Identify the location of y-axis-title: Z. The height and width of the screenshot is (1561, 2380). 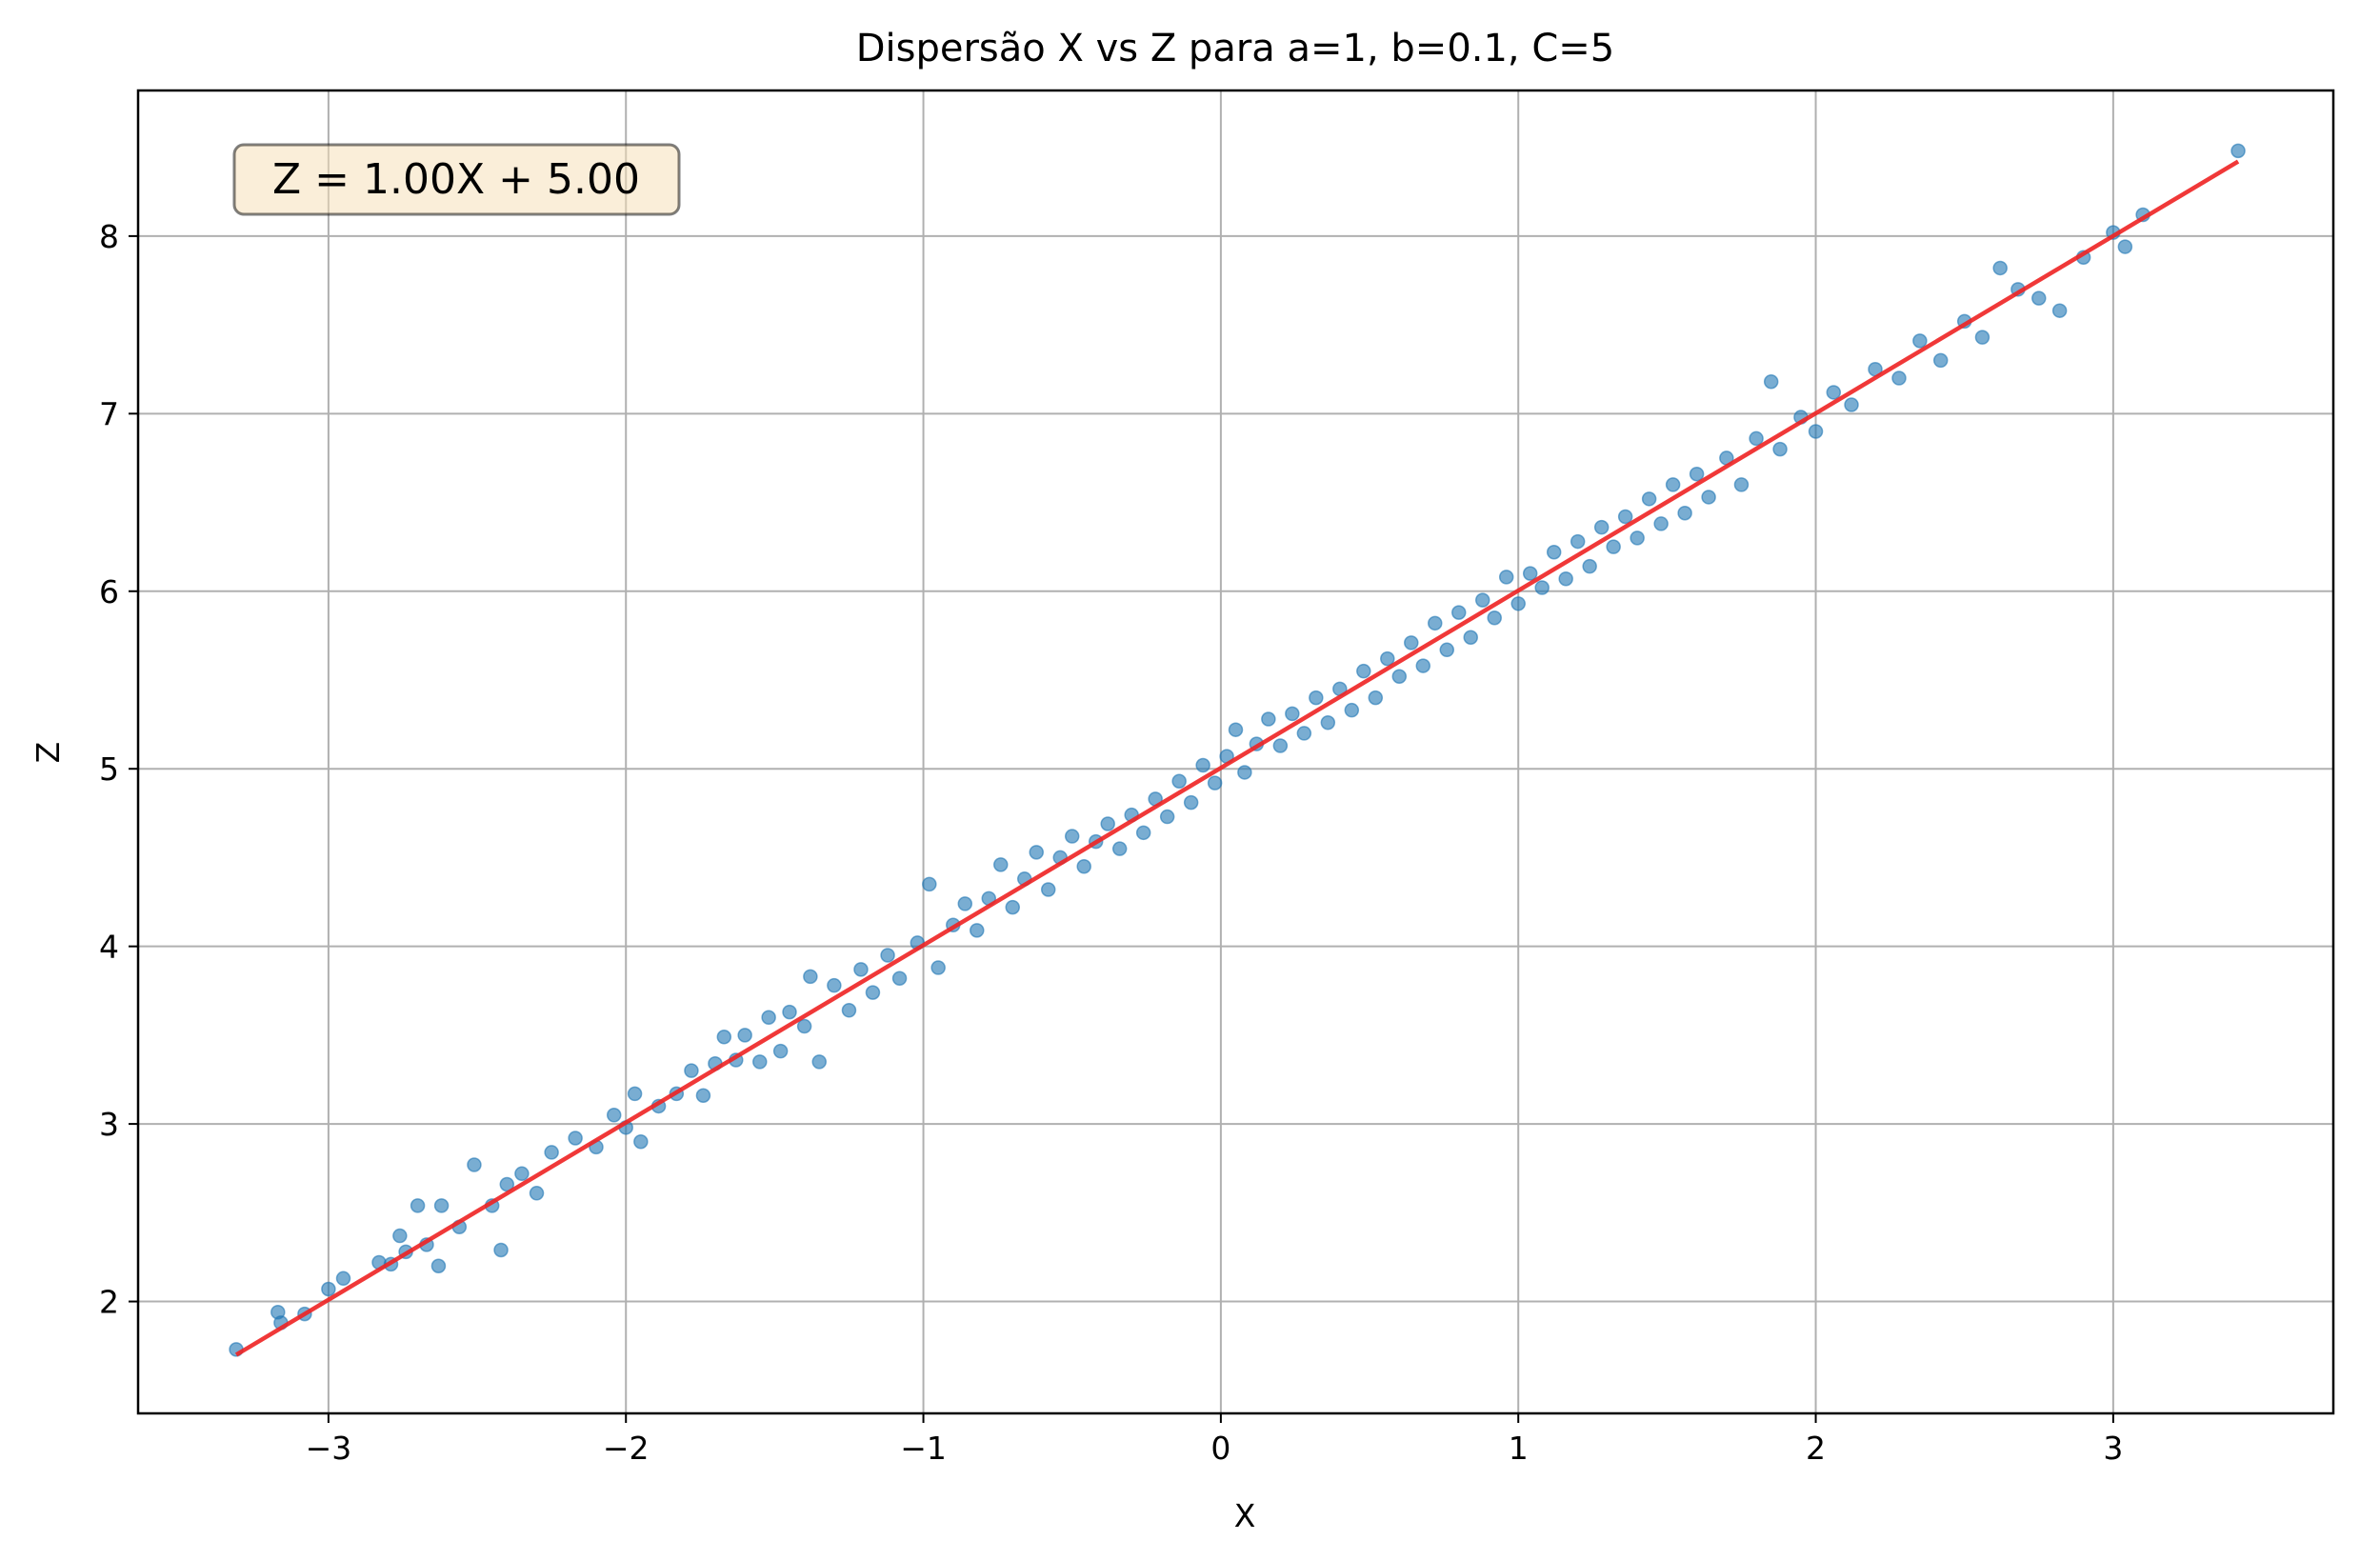
(48, 753).